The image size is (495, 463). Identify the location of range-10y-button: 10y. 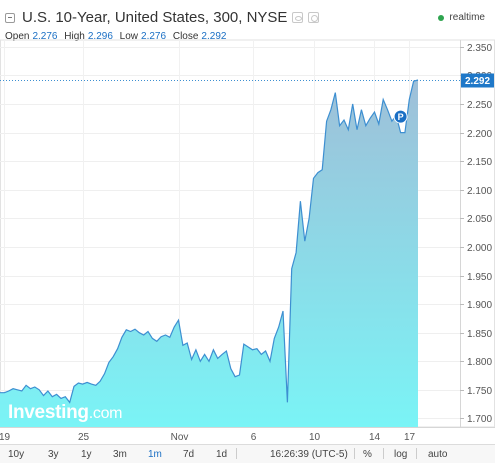
(16, 454).